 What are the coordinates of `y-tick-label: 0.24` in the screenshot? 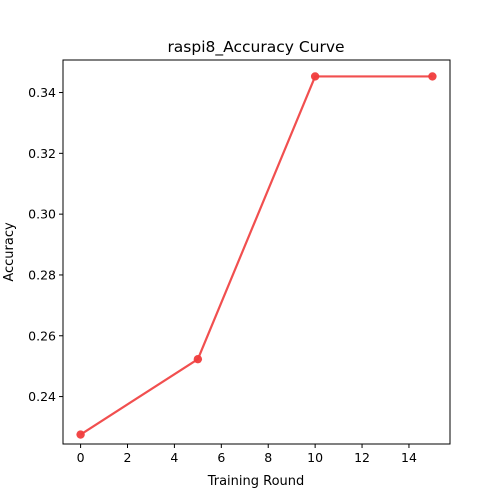 It's located at (42, 396).